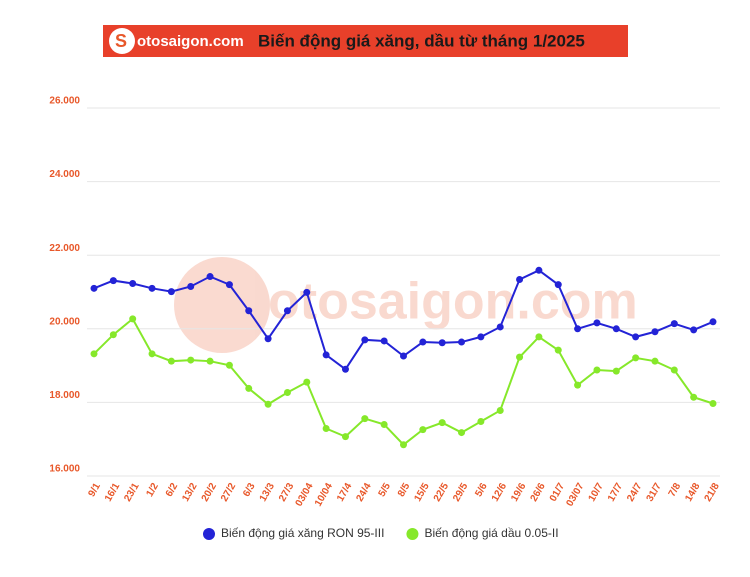 The image size is (750, 577). Describe the element at coordinates (634, 492) in the screenshot. I see `x-tick-label: 24/7` at that location.